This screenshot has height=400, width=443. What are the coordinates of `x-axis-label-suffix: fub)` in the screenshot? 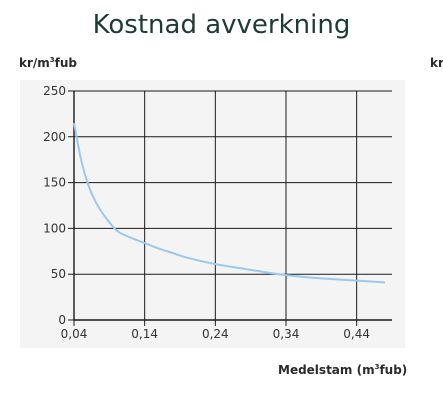 It's located at (393, 370).